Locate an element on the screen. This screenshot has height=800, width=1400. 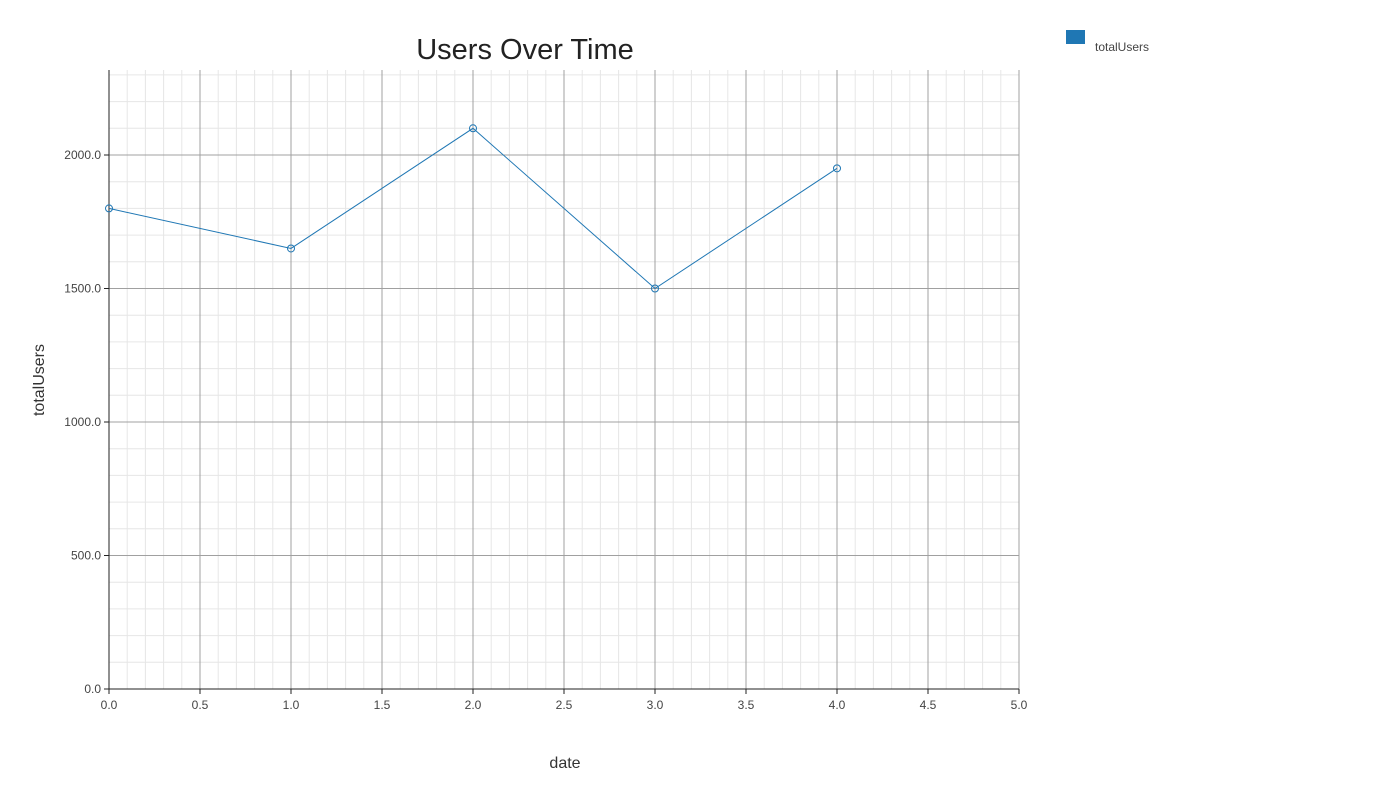
y-axis-label: totalUsers is located at coordinates (39, 380).